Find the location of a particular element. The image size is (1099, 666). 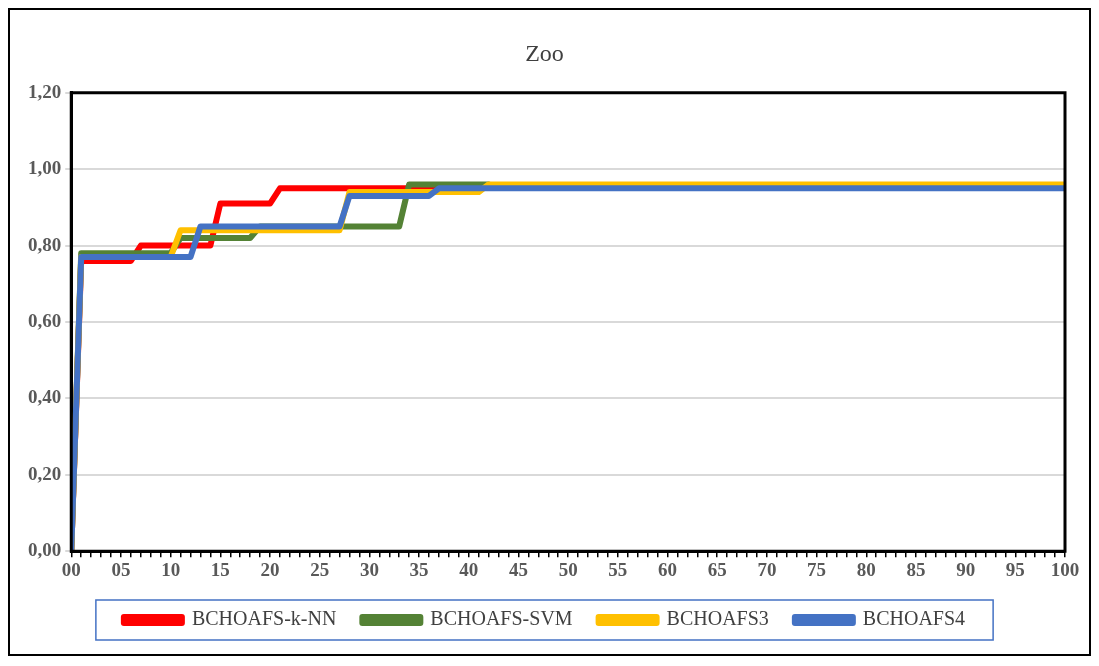

y-tick-label: 1,00 is located at coordinates (45, 168).